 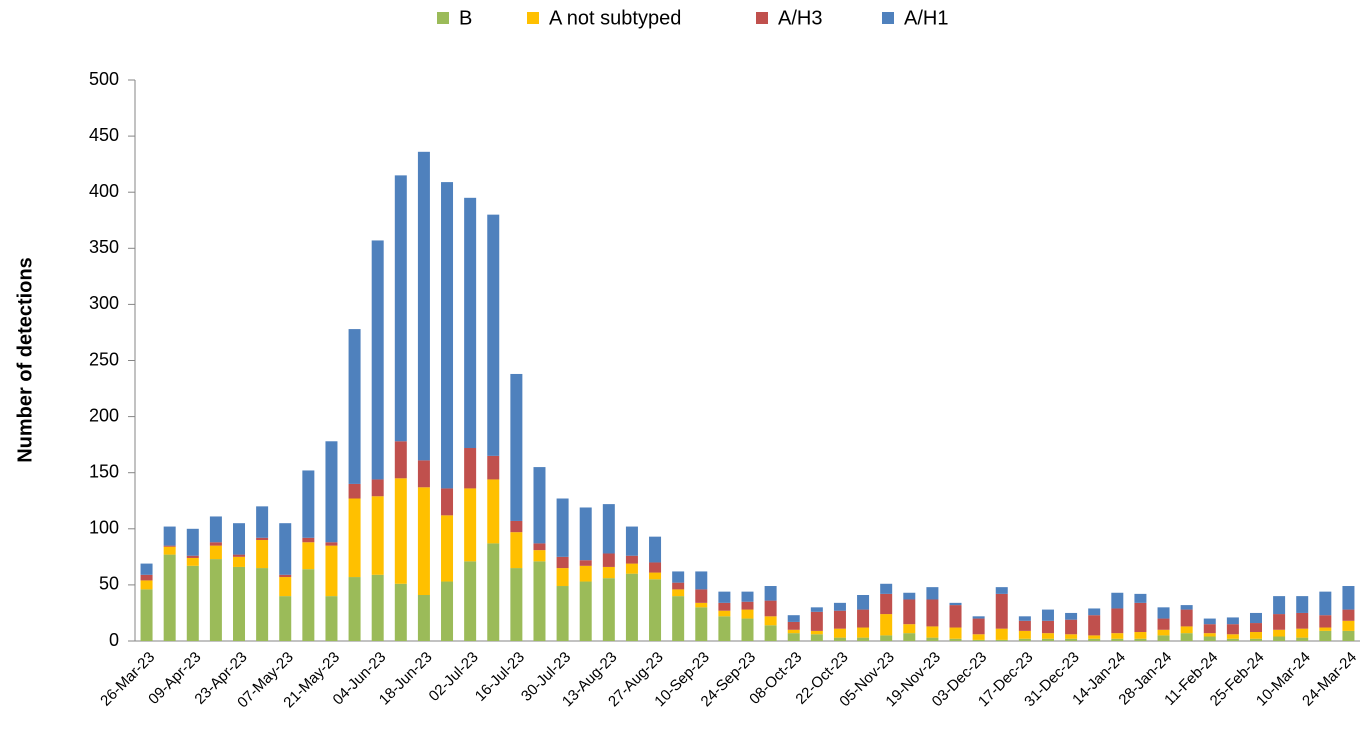 What do you see at coordinates (465, 18) in the screenshot?
I see `legend-label: B` at bounding box center [465, 18].